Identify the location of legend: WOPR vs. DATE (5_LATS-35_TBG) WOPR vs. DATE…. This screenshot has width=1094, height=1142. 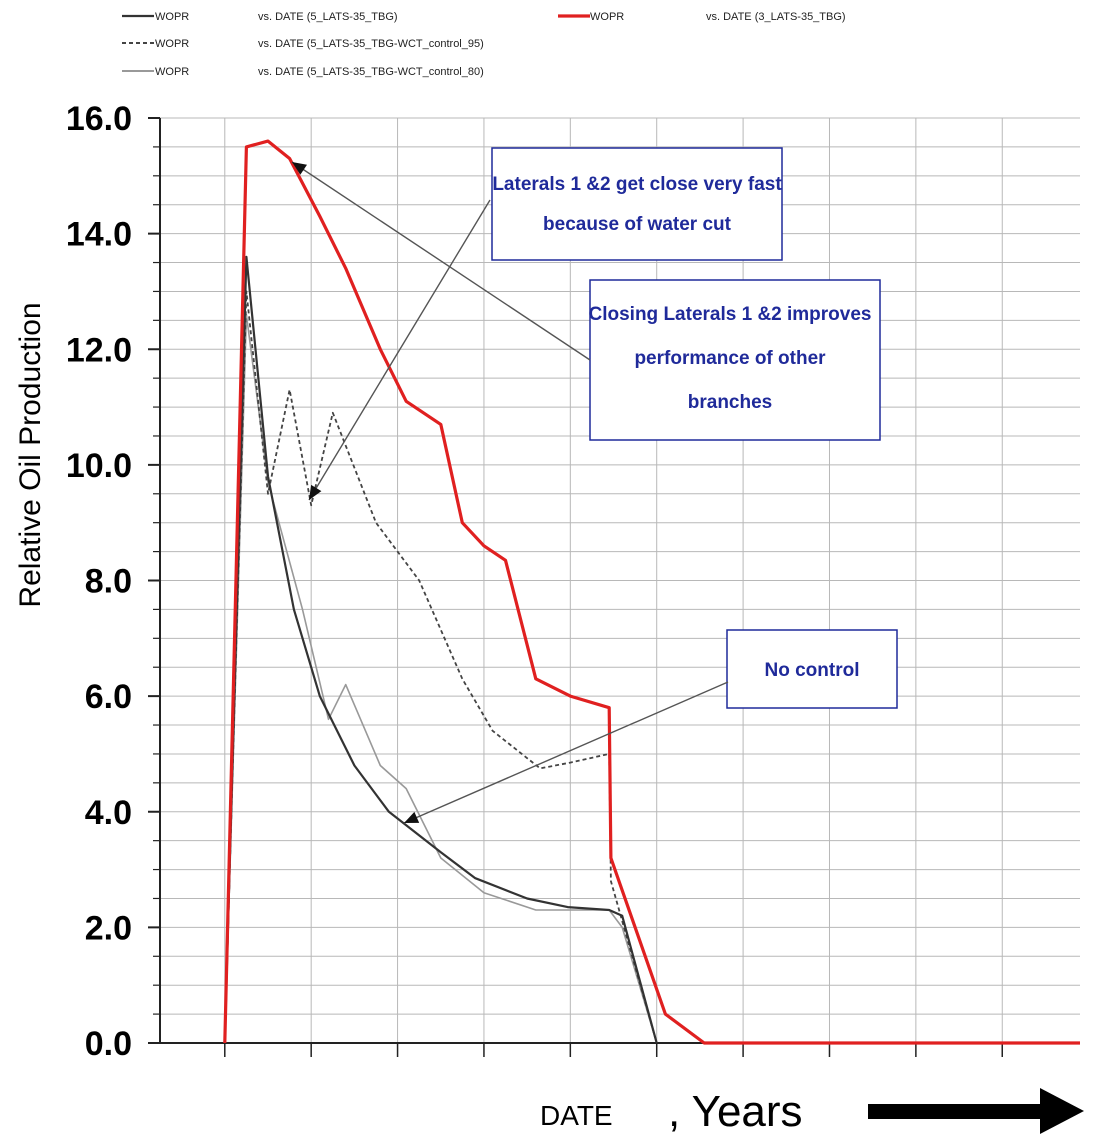
(484, 44).